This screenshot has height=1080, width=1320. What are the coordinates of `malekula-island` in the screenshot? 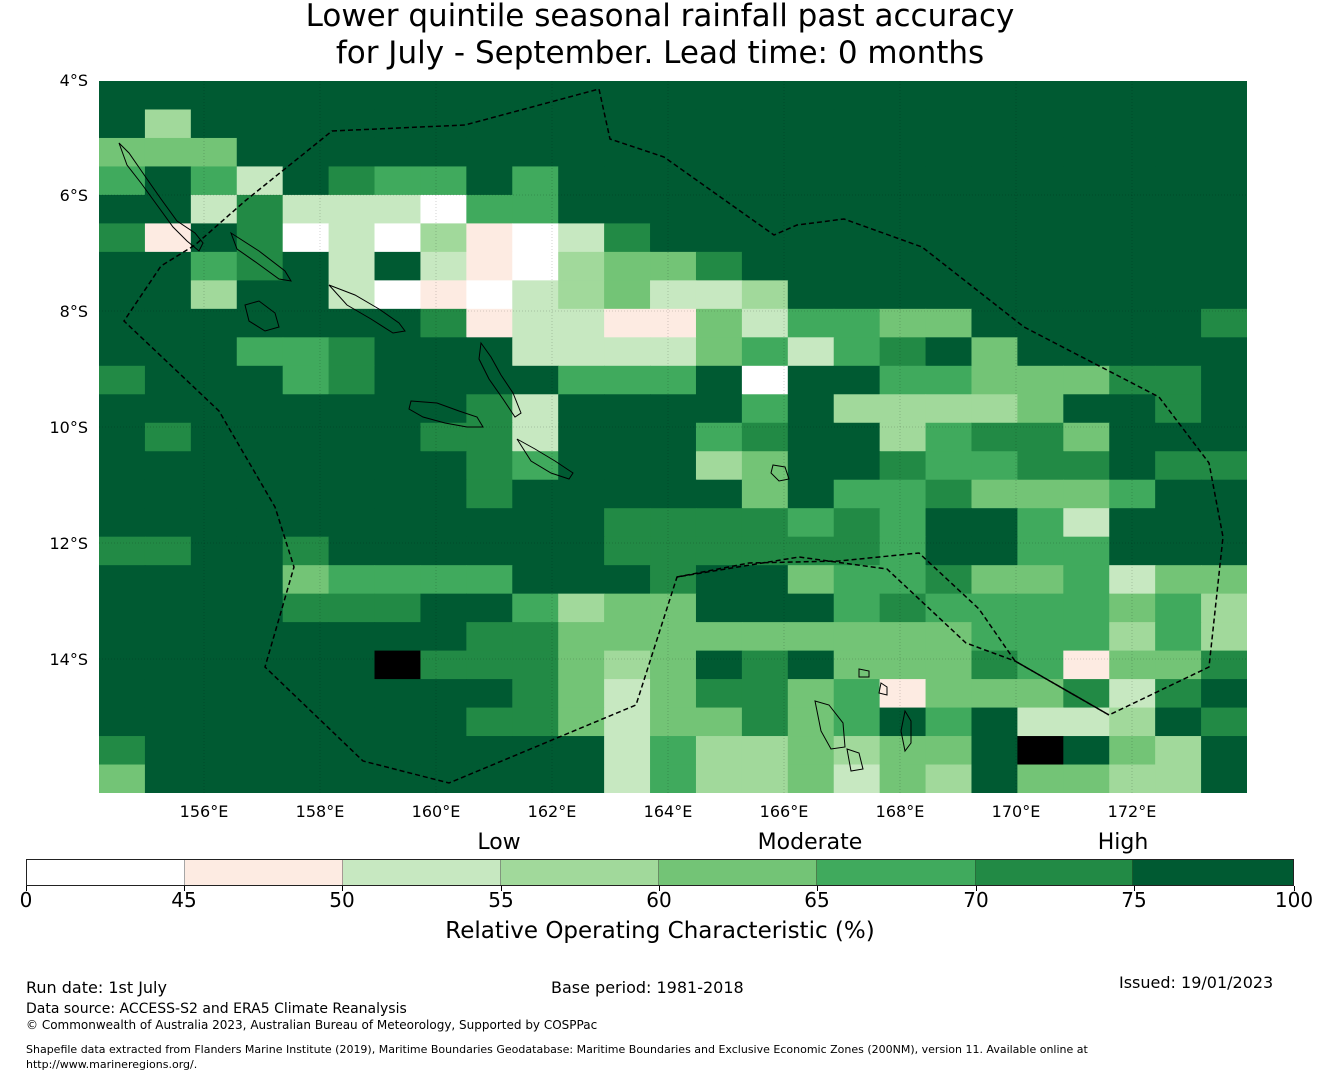 It's located at (855, 760).